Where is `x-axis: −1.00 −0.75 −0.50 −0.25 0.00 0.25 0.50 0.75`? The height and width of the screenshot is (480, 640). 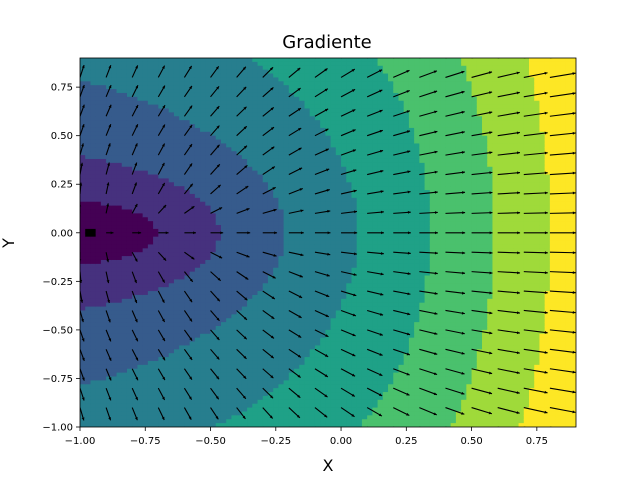
x-axis: −1.00 −0.75 −0.50 −0.25 0.00 0.25 0.50 0.75 is located at coordinates (306, 437).